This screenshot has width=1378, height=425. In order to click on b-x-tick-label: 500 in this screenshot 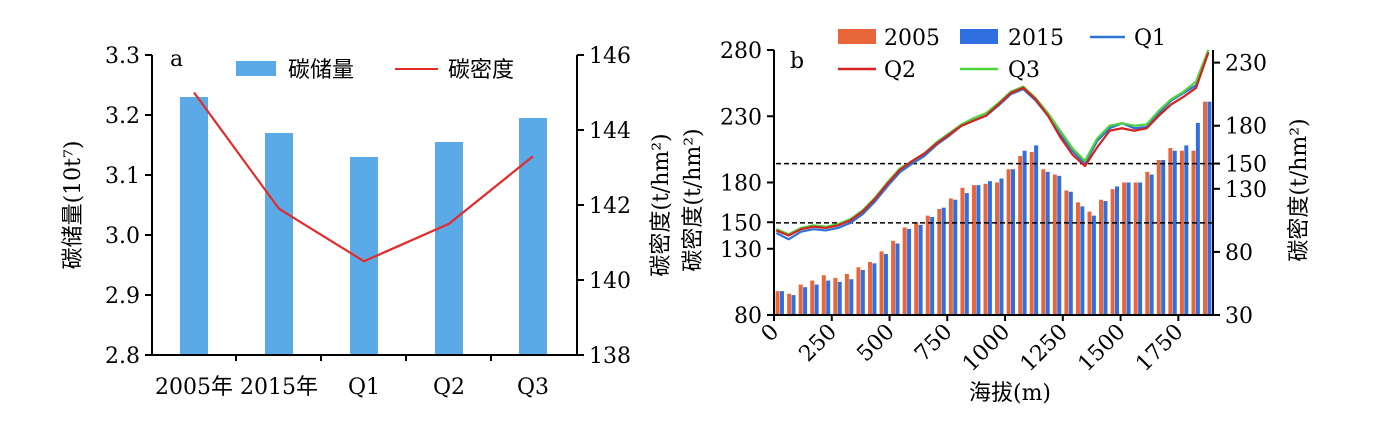, I will do `click(875, 343)`.